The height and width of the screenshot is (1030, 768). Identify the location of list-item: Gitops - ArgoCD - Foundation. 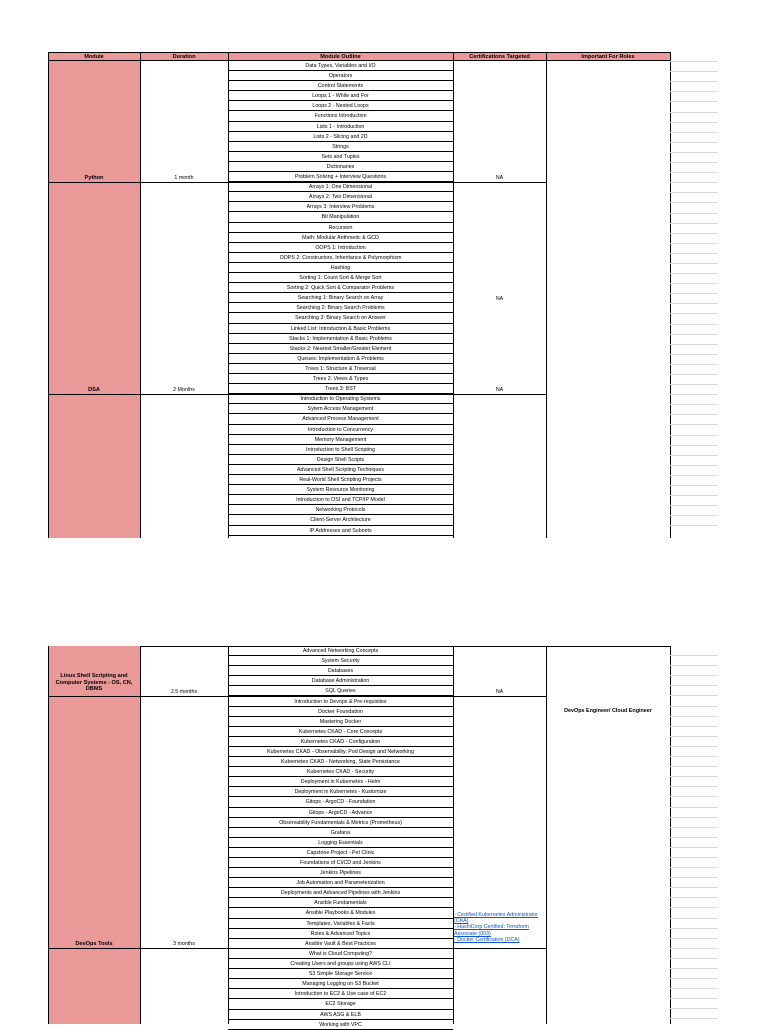
(340, 802).